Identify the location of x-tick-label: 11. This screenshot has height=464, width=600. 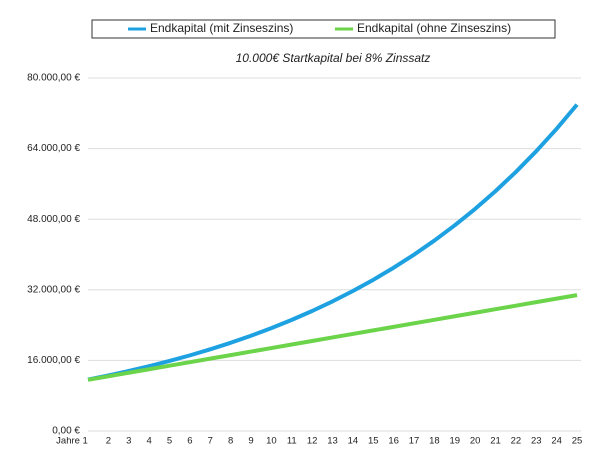
(292, 441).